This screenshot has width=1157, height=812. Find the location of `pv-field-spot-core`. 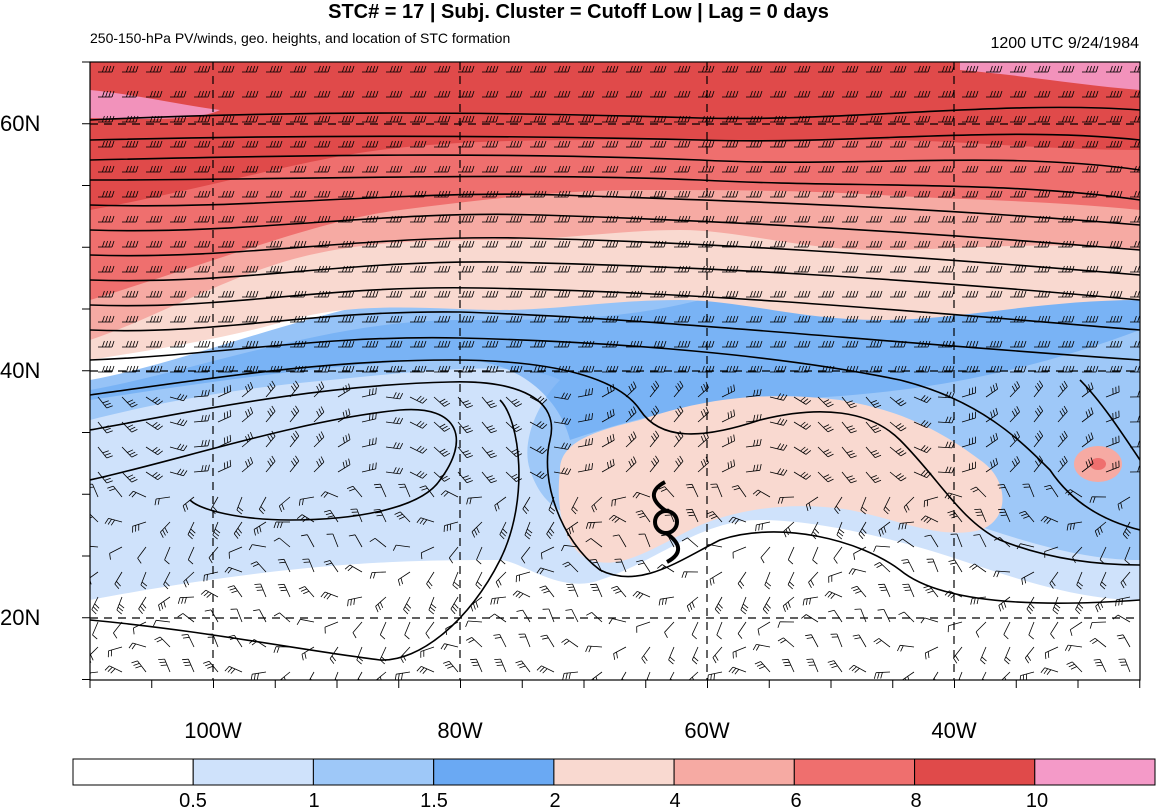

pv-field-spot-core is located at coordinates (1098, 464).